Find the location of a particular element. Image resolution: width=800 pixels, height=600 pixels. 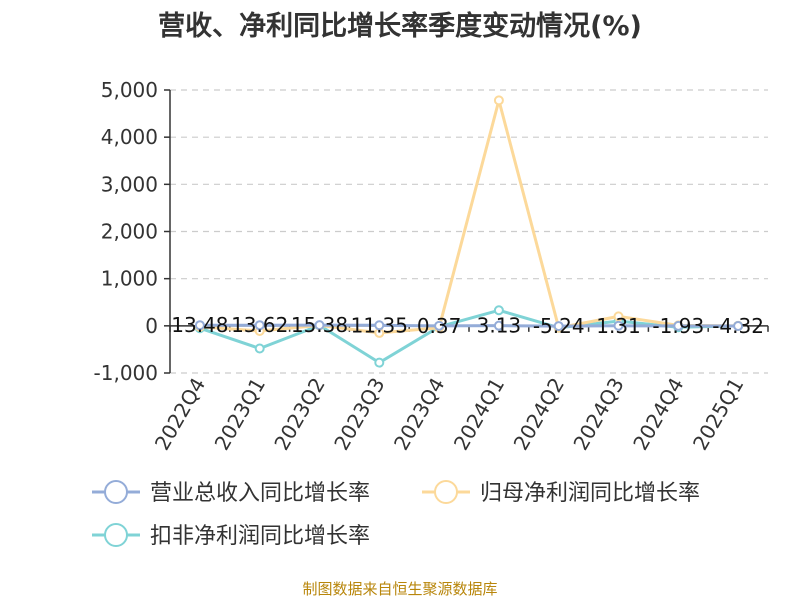

data-label: 0.37 is located at coordinates (439, 326).